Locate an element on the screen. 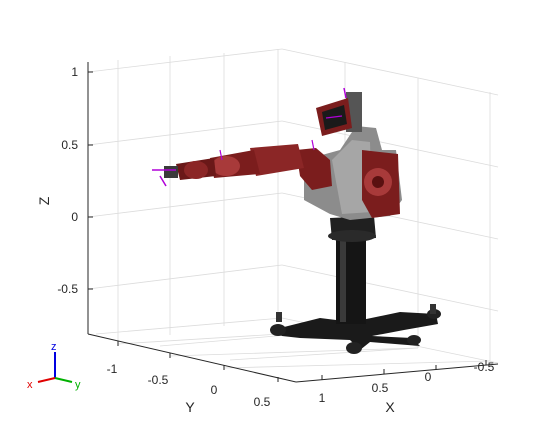  head-display is located at coordinates (334, 111).